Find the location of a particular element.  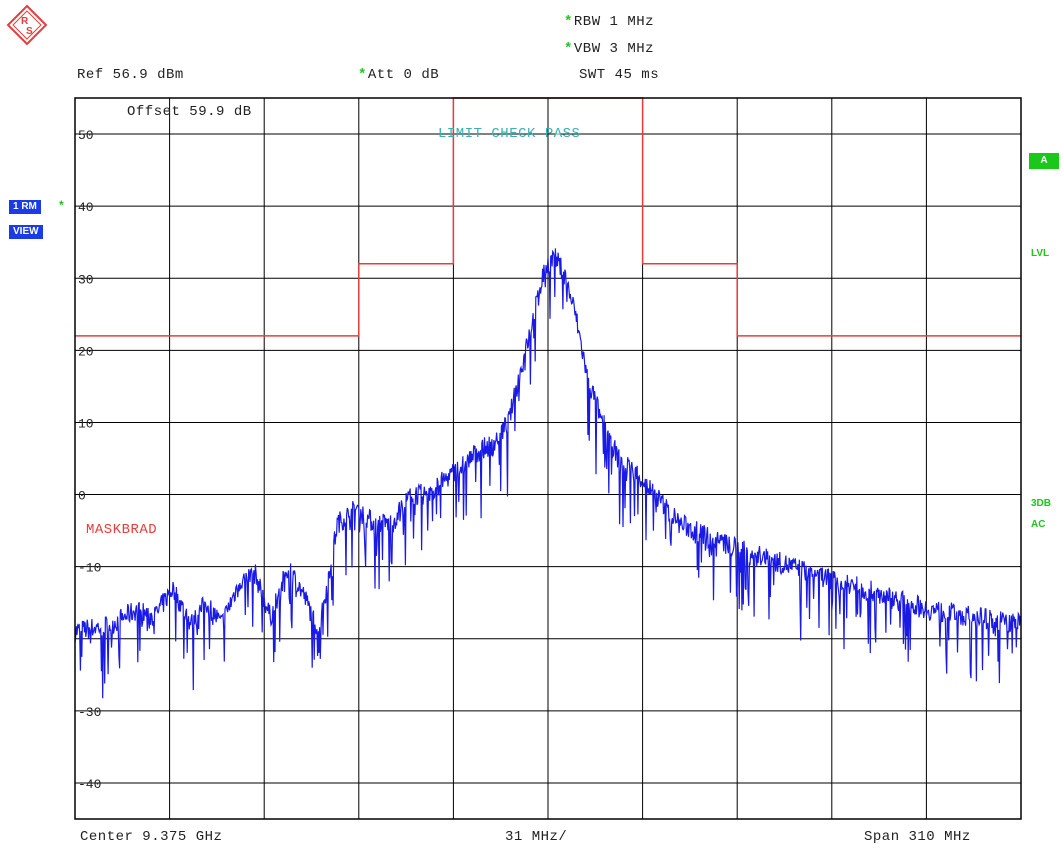

screen-a-badge: A is located at coordinates (1044, 161).